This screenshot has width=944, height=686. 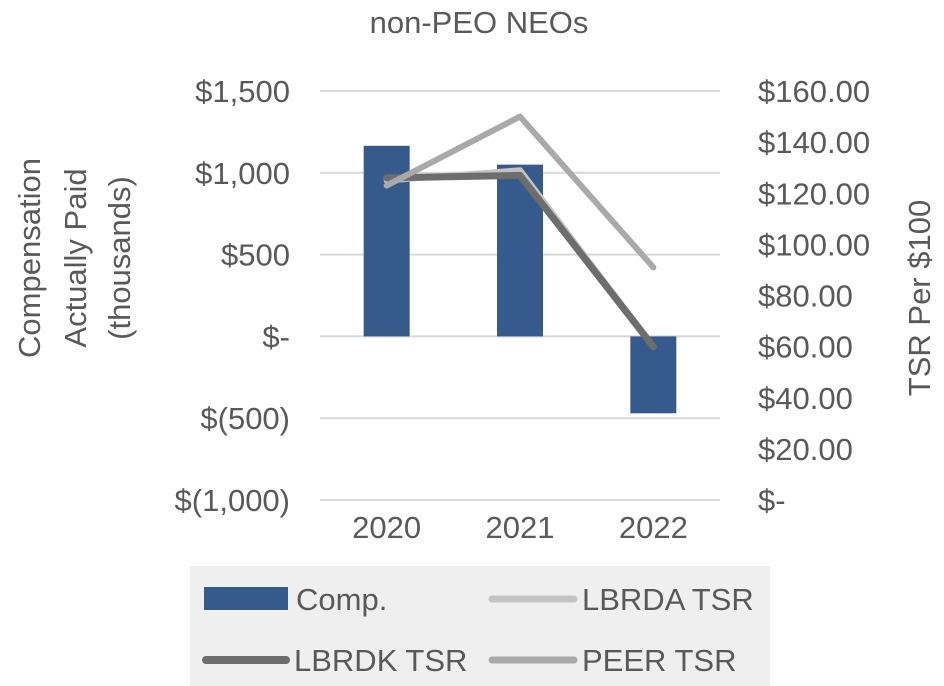 What do you see at coordinates (805, 449) in the screenshot?
I see `right-tick-label-7: $20.00` at bounding box center [805, 449].